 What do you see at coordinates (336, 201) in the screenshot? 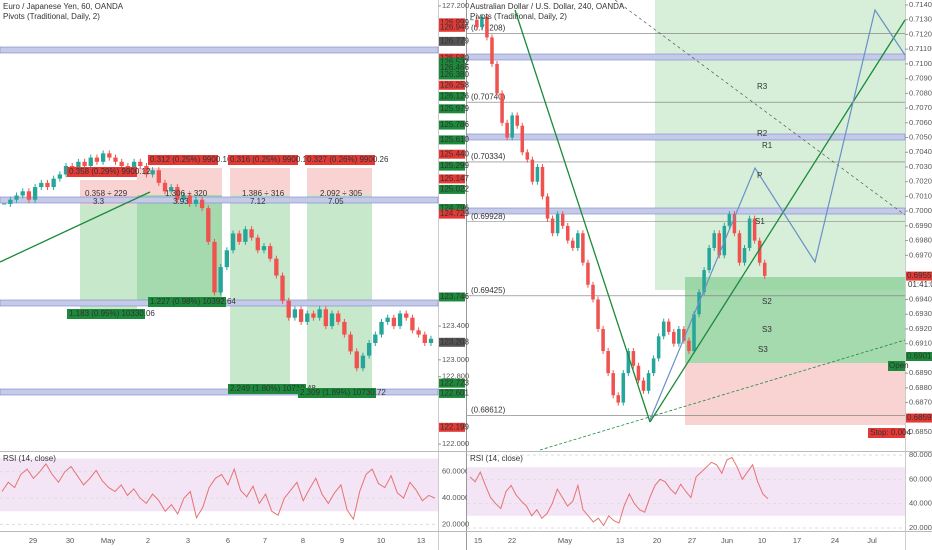
I see `ratio-label: 7.05` at bounding box center [336, 201].